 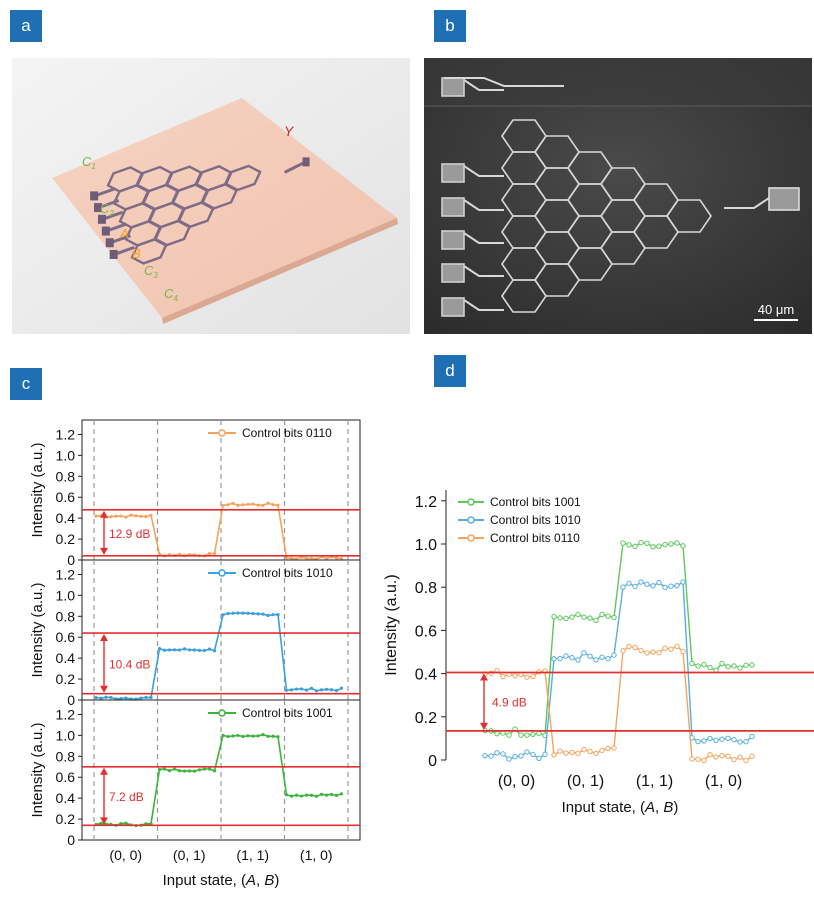 I want to click on y-tick-label: 0, so click(x=432, y=761).